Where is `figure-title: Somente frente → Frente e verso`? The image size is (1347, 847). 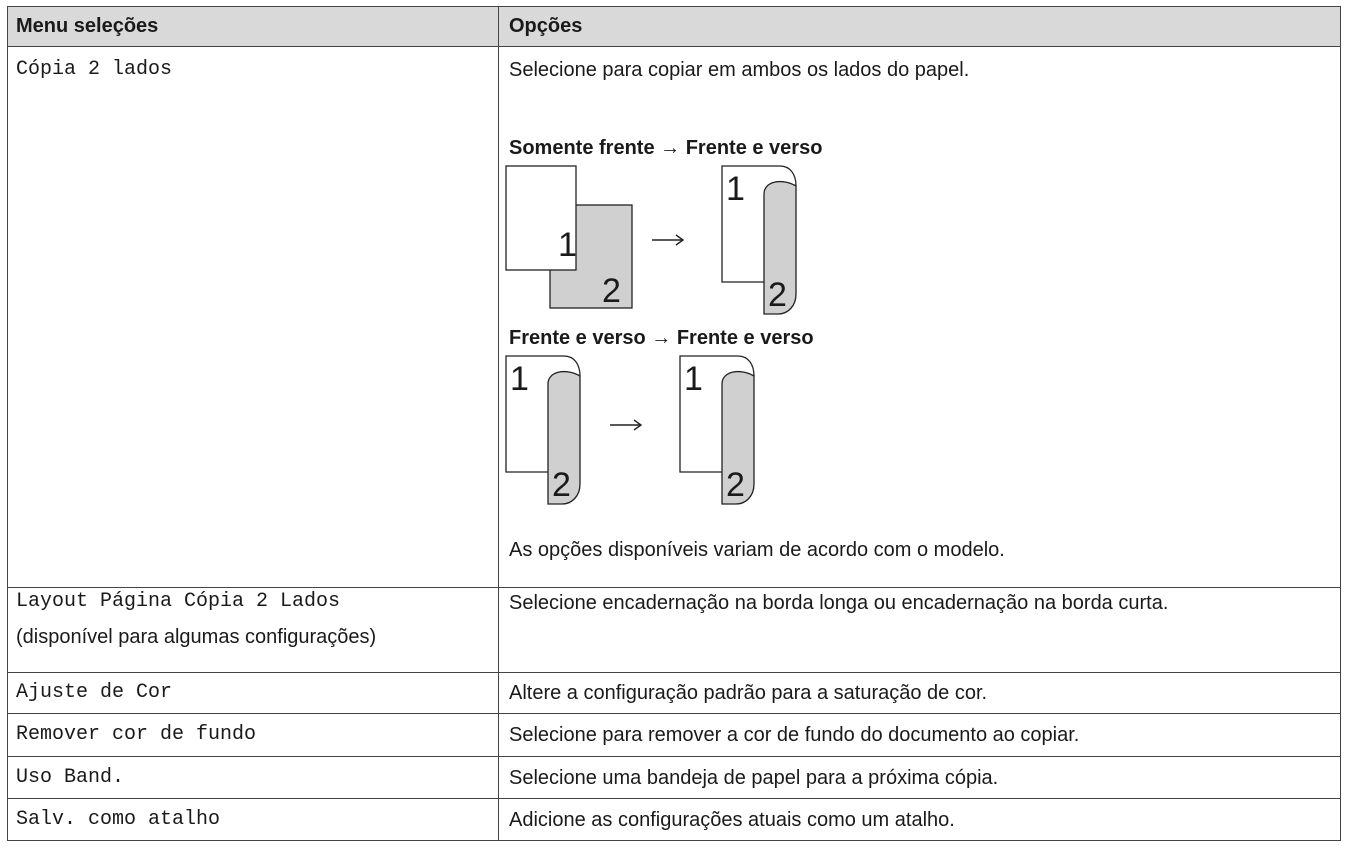 figure-title: Somente frente → Frente e verso is located at coordinates (666, 148).